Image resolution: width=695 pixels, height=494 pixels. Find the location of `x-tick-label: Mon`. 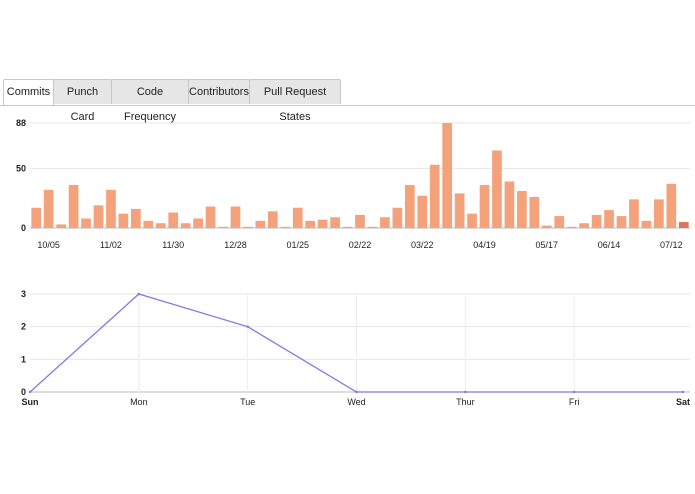

x-tick-label: Mon is located at coordinates (139, 402).